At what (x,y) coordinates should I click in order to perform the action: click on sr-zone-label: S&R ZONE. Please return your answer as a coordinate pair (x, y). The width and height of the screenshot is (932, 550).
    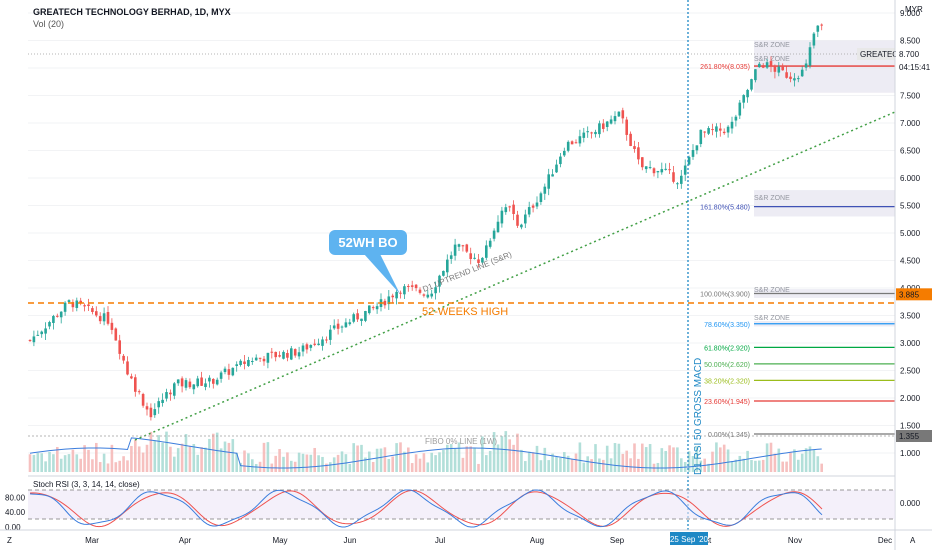
    Looking at the image, I should click on (772, 45).